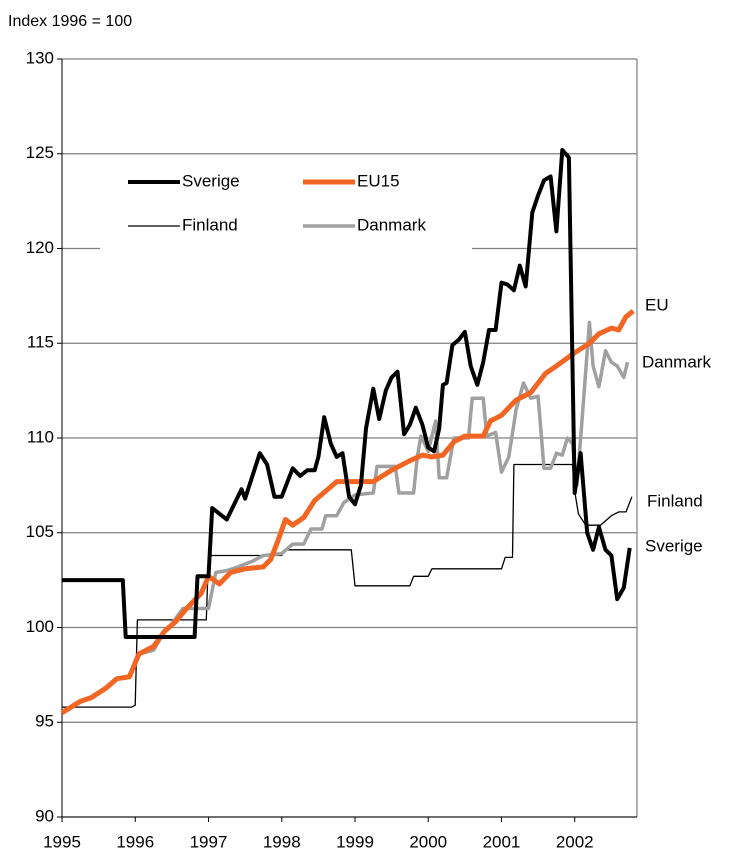  I want to click on y-tick-label: 115, so click(40, 342).